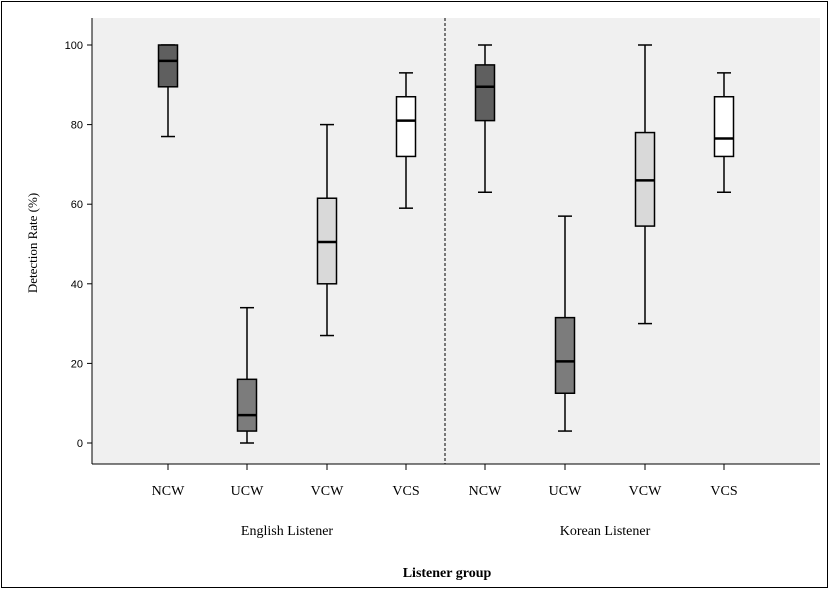 This screenshot has height=591, width=831. I want to click on y-tick-label: 20, so click(77, 364).